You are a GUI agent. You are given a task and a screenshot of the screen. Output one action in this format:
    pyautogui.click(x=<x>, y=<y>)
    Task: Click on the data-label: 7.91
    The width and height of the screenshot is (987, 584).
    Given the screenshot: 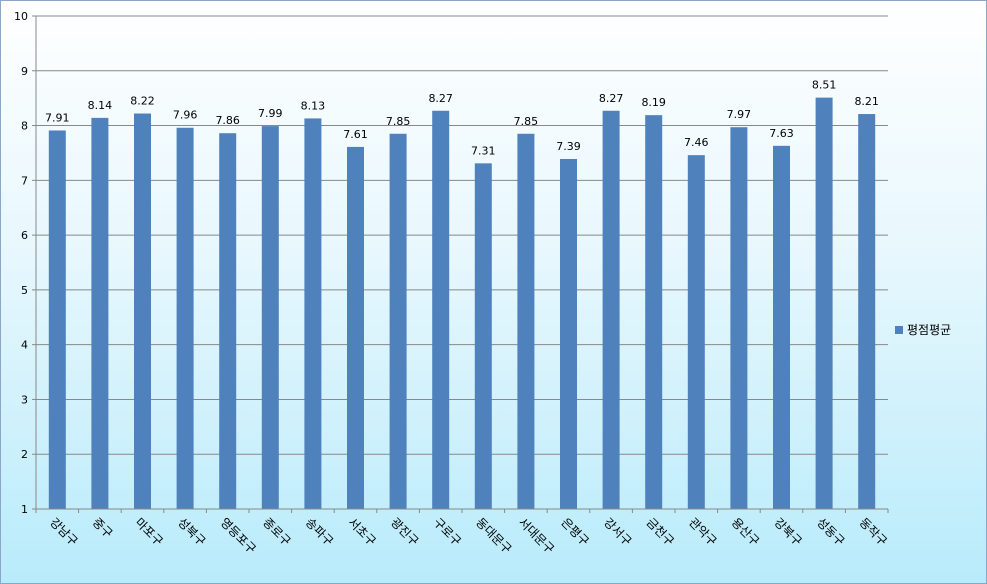 What is the action you would take?
    pyautogui.click(x=57, y=117)
    